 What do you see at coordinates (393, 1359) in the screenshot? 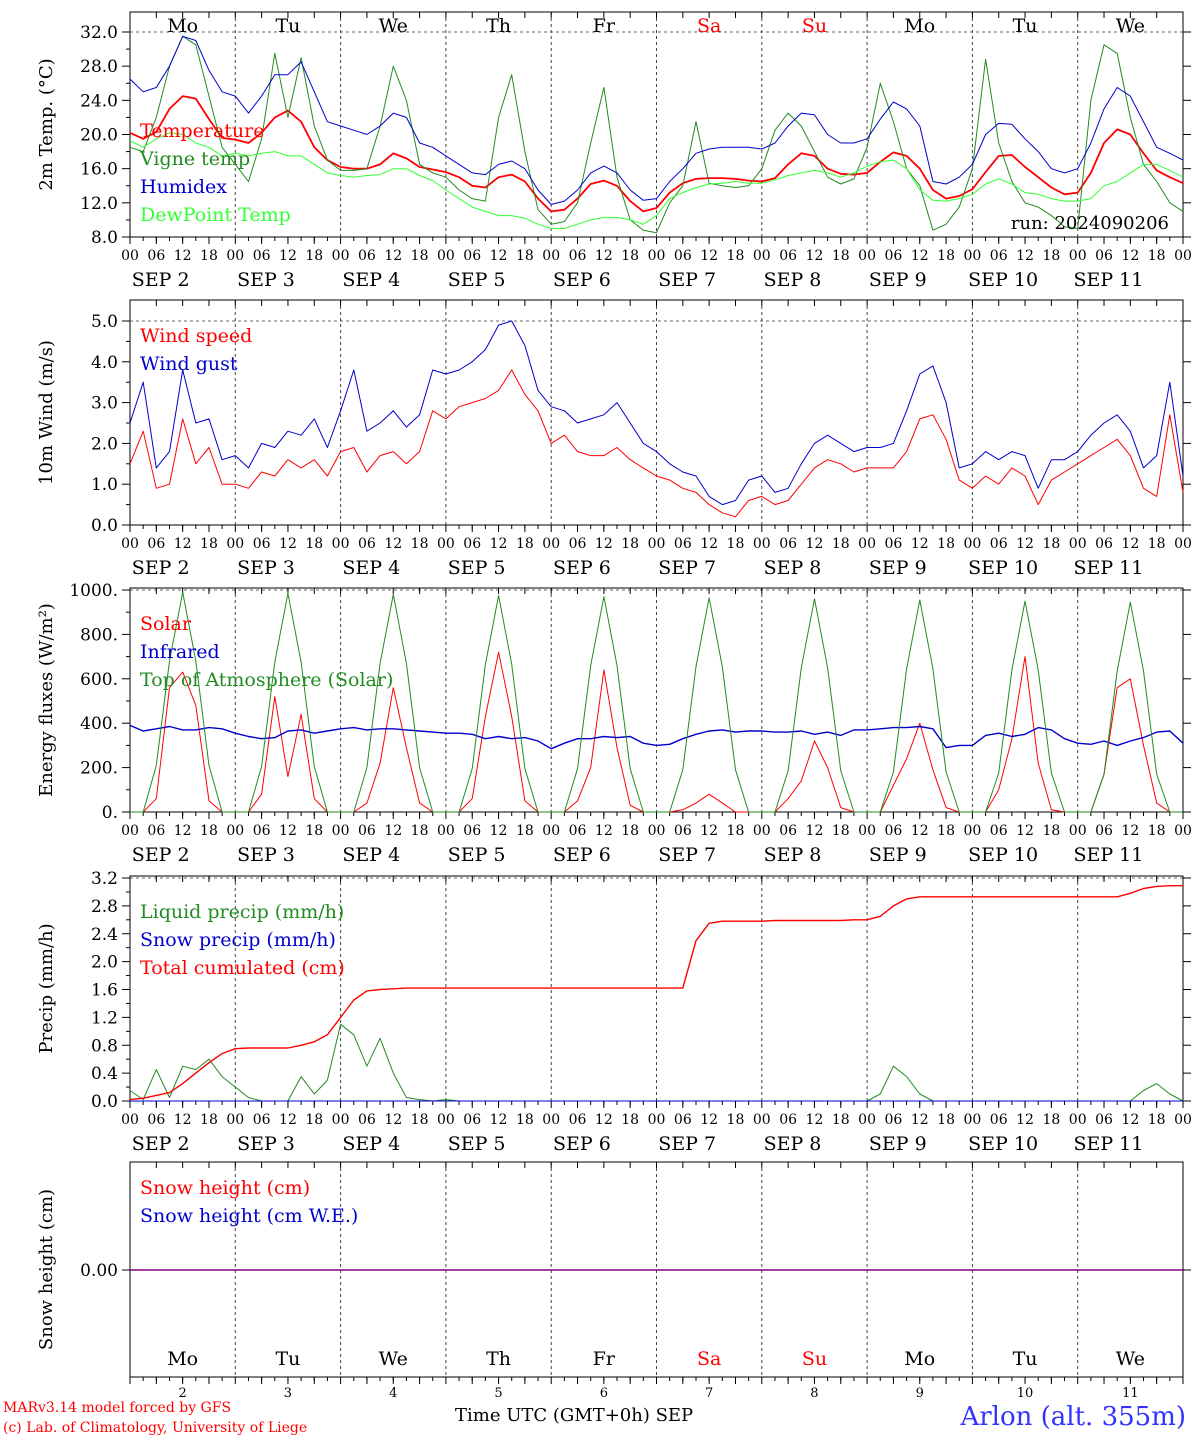
I see `weekday-label: We` at bounding box center [393, 1359].